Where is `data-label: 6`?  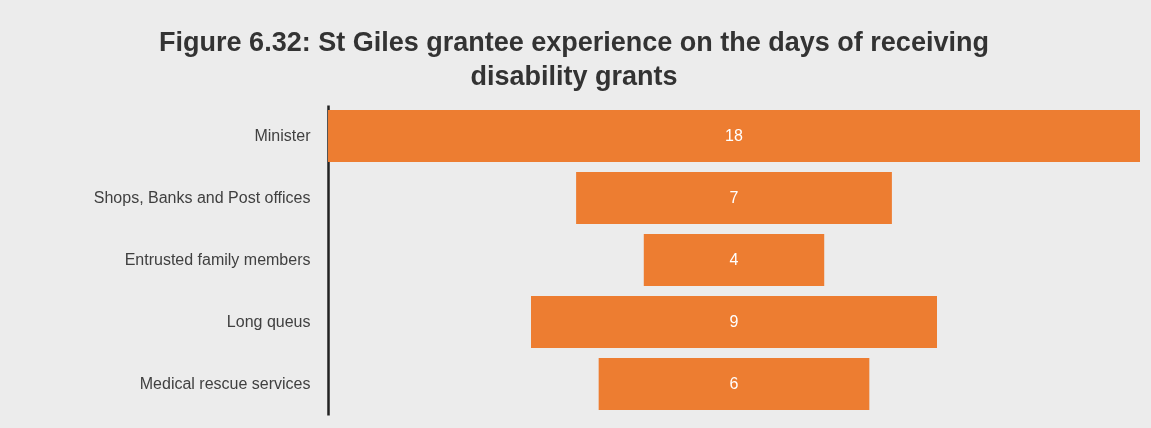 data-label: 6 is located at coordinates (734, 383).